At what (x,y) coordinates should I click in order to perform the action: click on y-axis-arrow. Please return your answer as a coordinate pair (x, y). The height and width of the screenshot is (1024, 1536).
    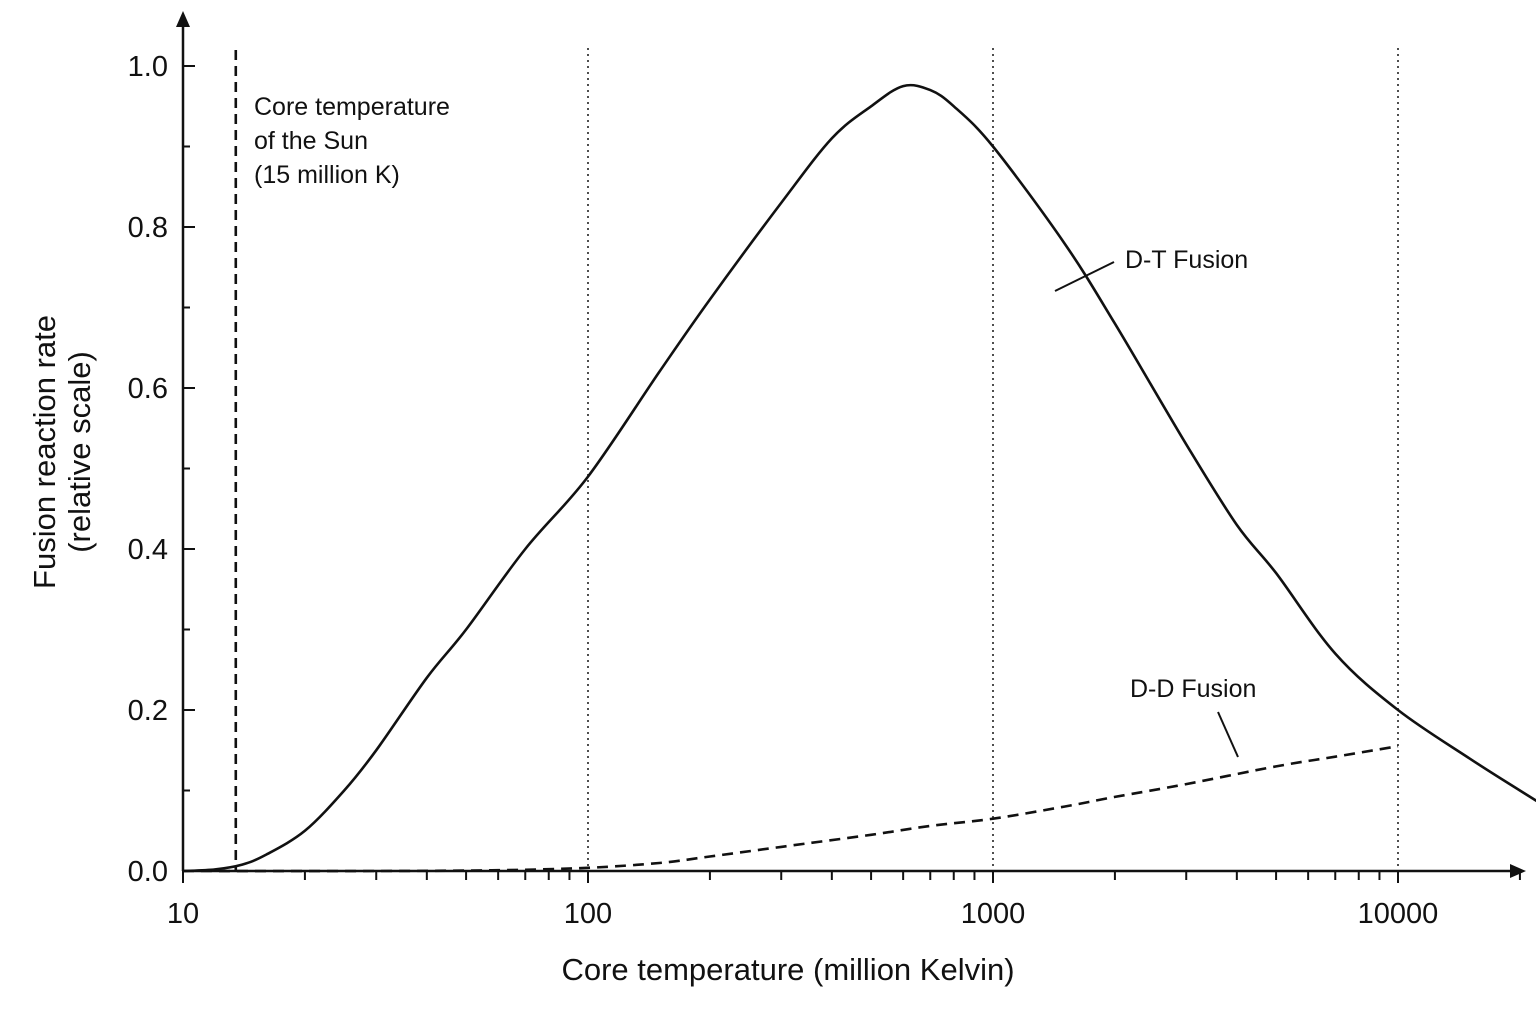
    Looking at the image, I should click on (183, 19).